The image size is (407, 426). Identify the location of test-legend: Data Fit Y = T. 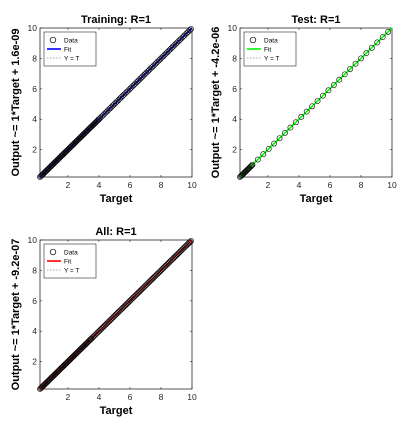
(270, 49).